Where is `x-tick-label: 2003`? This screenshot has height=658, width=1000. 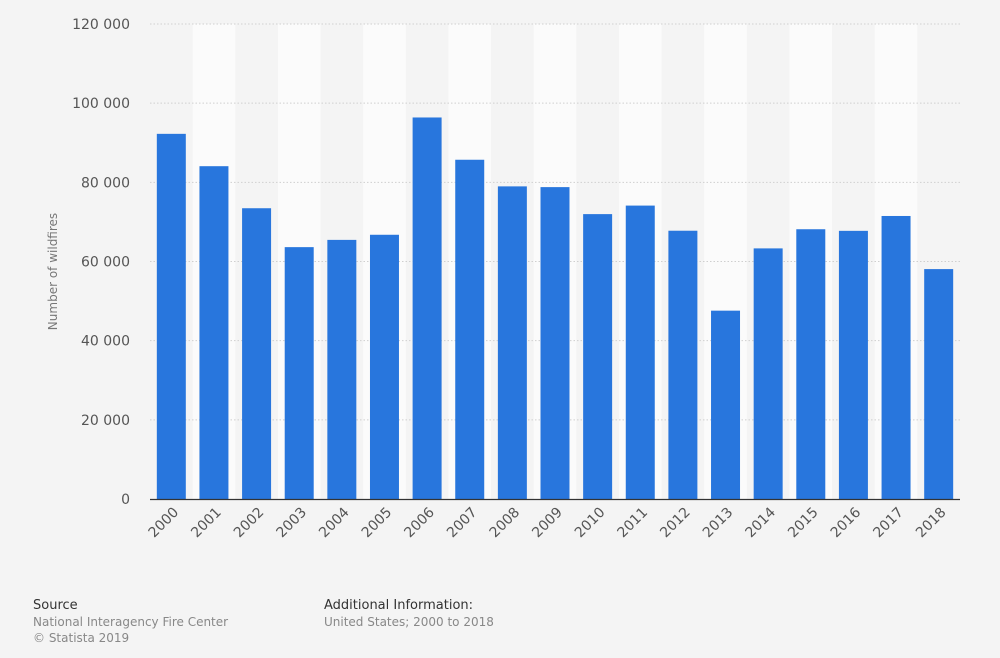 x-tick-label: 2003 is located at coordinates (292, 523).